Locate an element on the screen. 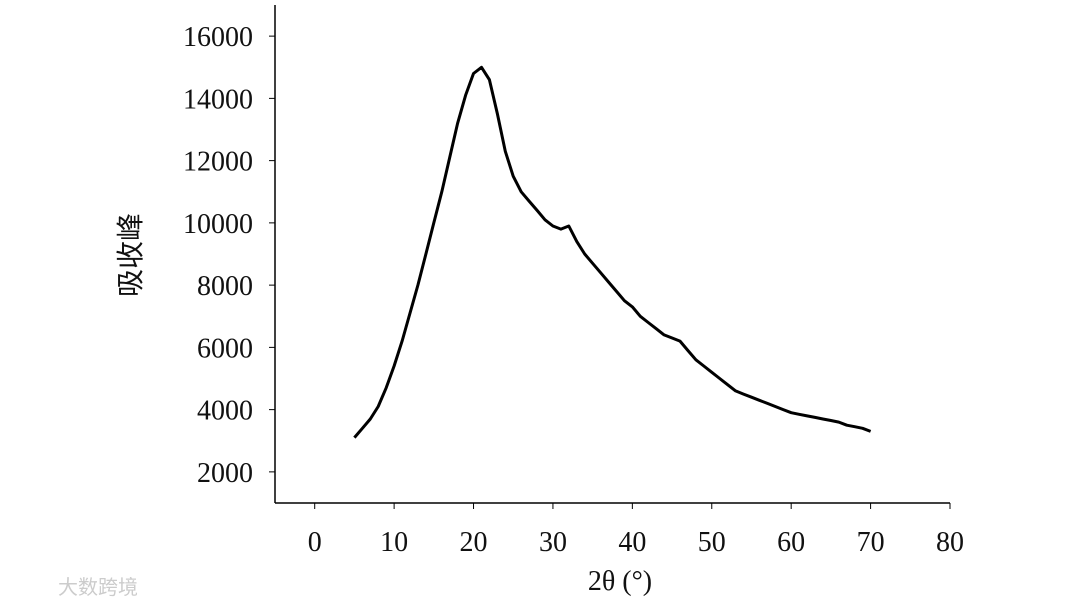 Image resolution: width=1080 pixels, height=613 pixels. x-axis-label: 2θ (°) is located at coordinates (620, 581).